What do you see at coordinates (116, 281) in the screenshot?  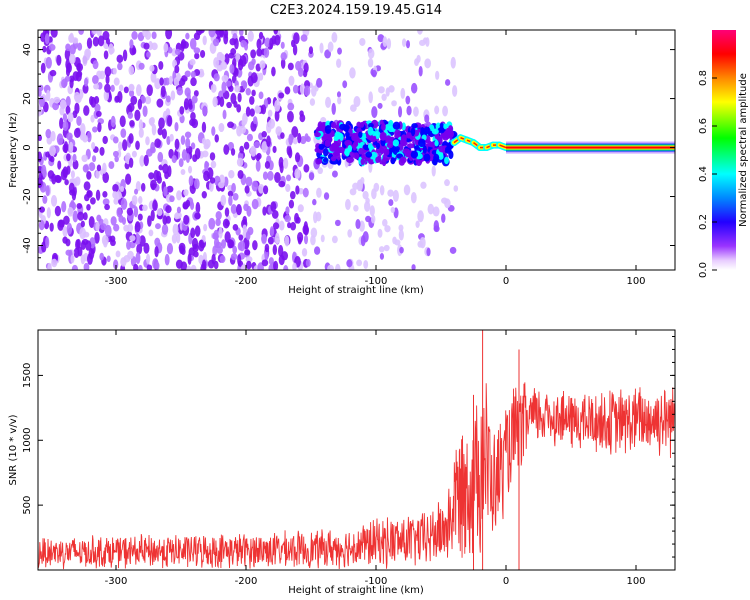 I see `x-tick-label: -300` at bounding box center [116, 281].